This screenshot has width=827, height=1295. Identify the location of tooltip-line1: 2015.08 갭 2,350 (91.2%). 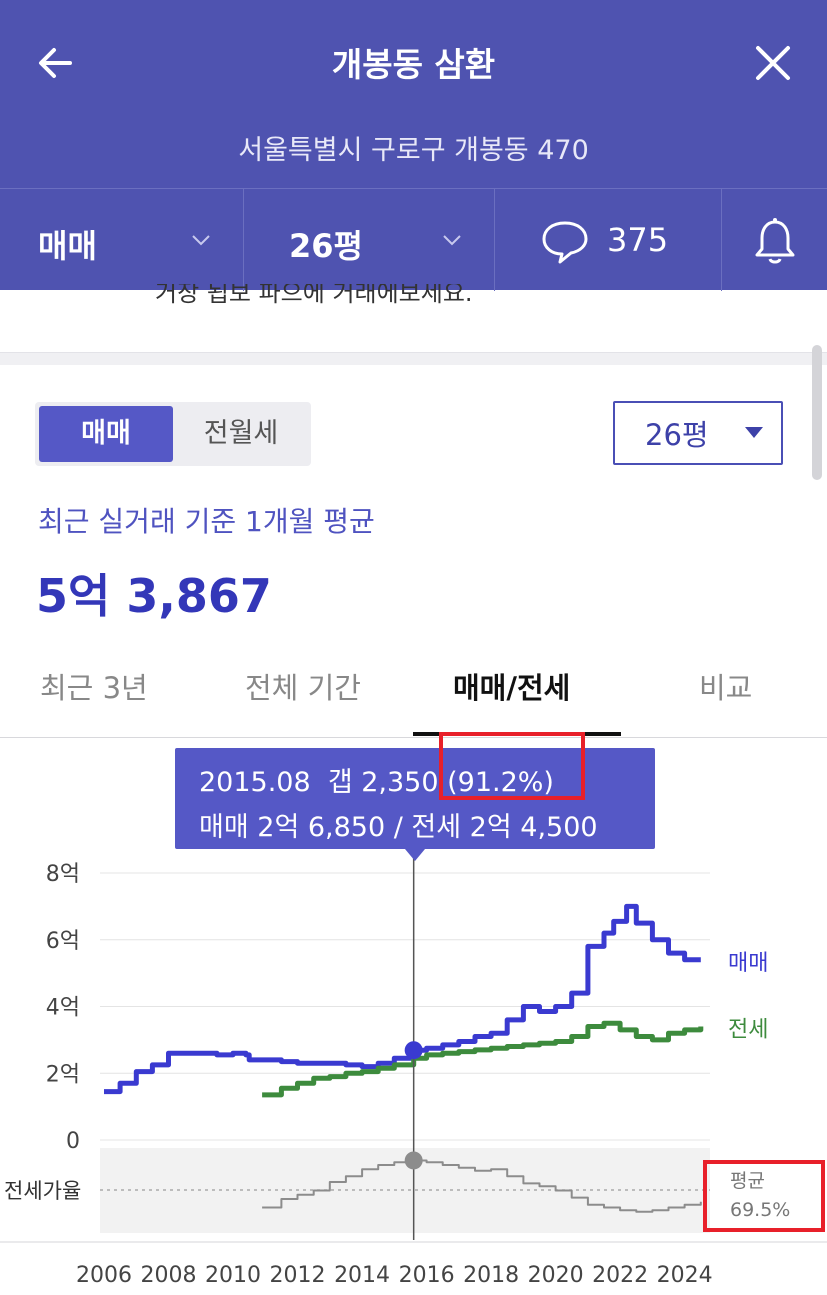
(376, 782).